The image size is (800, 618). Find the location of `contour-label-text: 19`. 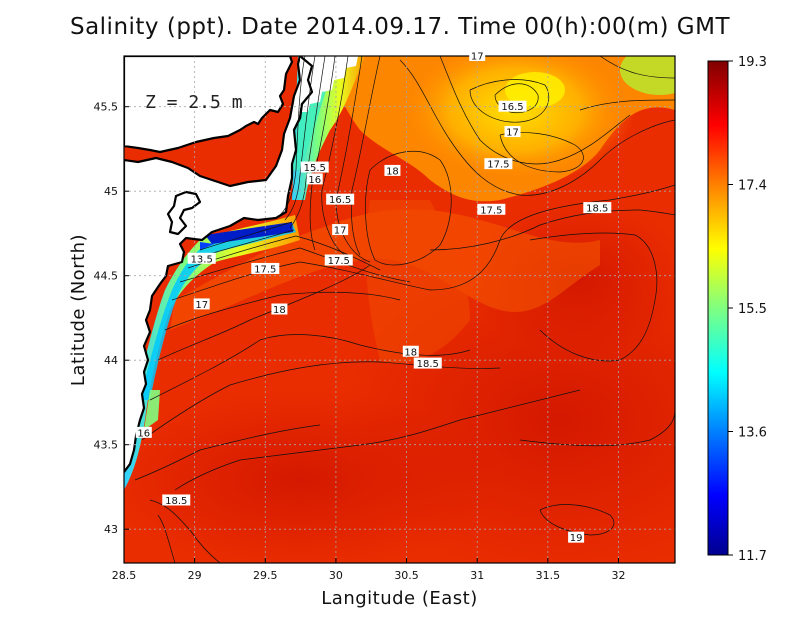

contour-label-text: 19 is located at coordinates (576, 538).